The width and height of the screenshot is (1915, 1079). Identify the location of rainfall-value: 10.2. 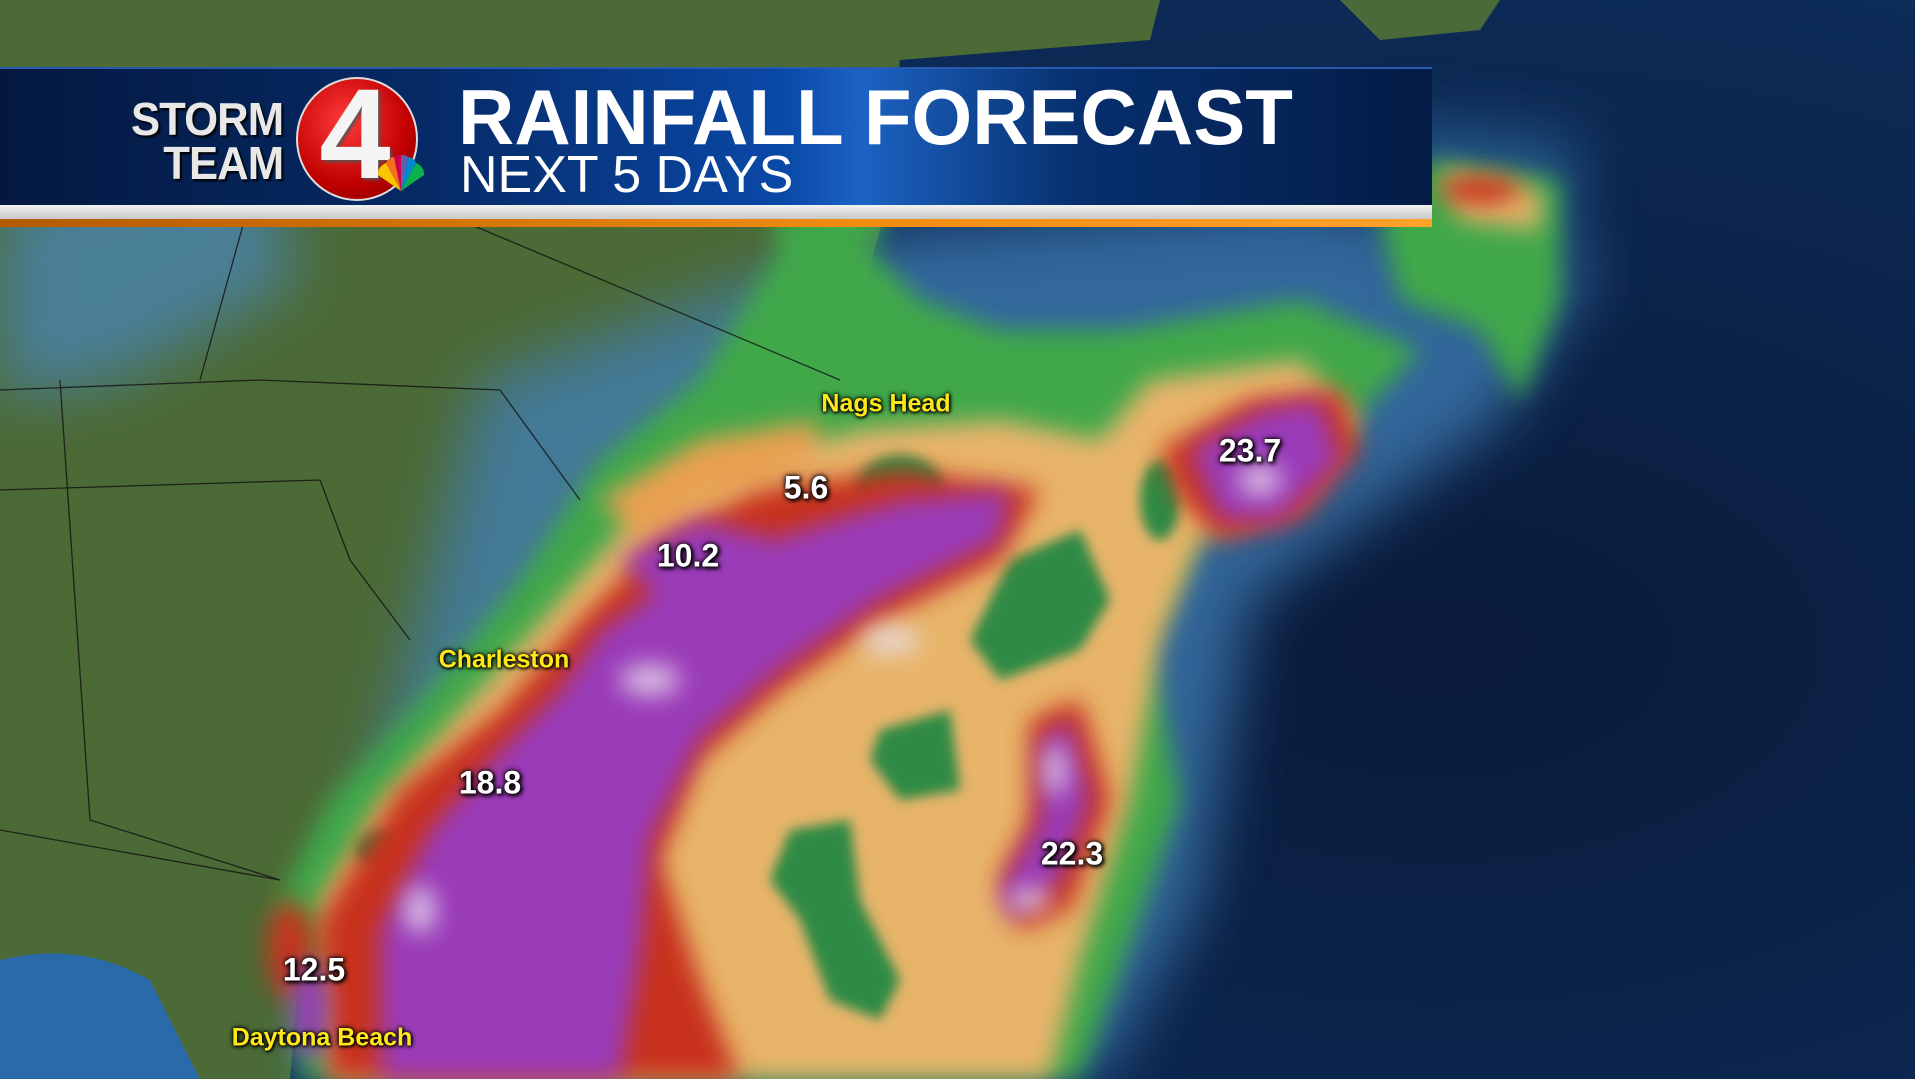
(688, 555).